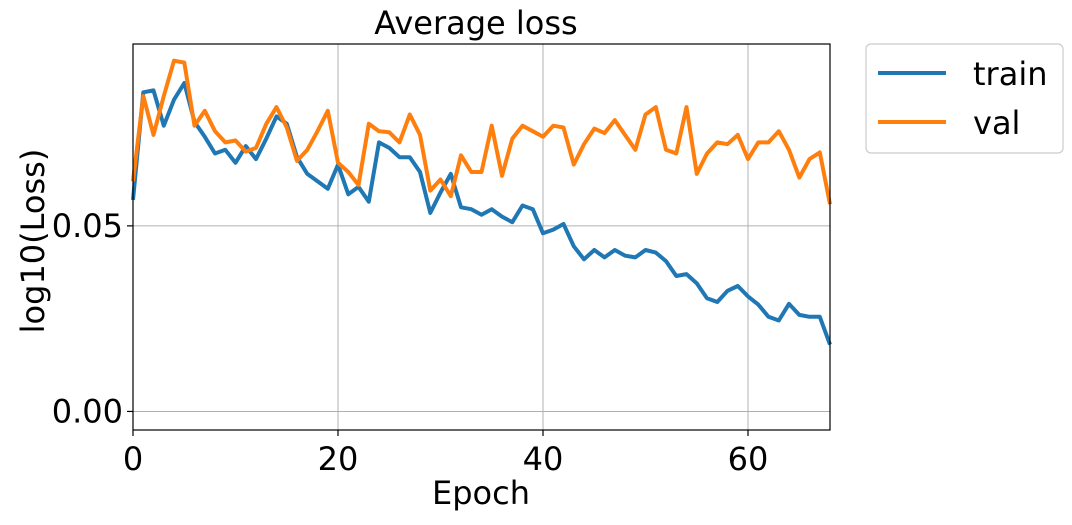  Describe the element at coordinates (996, 123) in the screenshot. I see `legend-label-val: val` at that location.